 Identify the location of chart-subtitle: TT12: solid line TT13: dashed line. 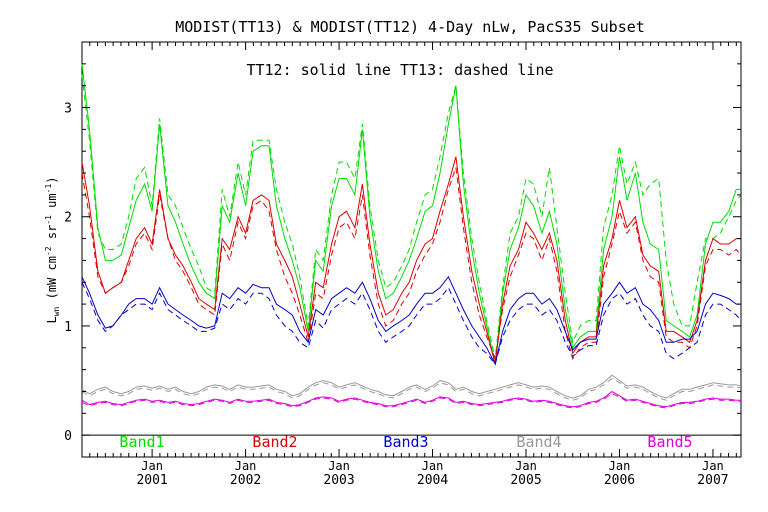
(399, 70).